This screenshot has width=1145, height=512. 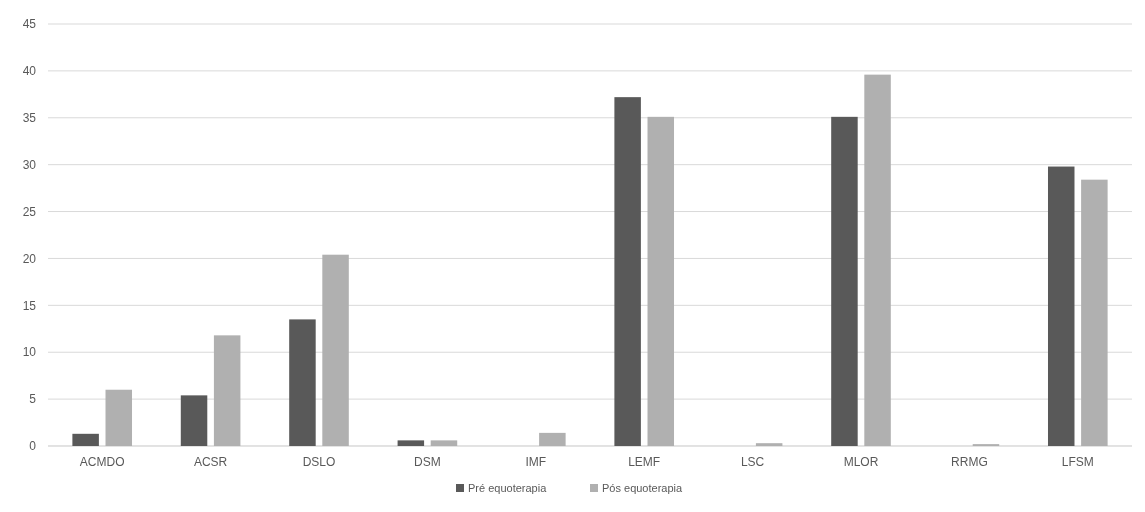 What do you see at coordinates (33, 446) in the screenshot?
I see `y-tick-label: 0` at bounding box center [33, 446].